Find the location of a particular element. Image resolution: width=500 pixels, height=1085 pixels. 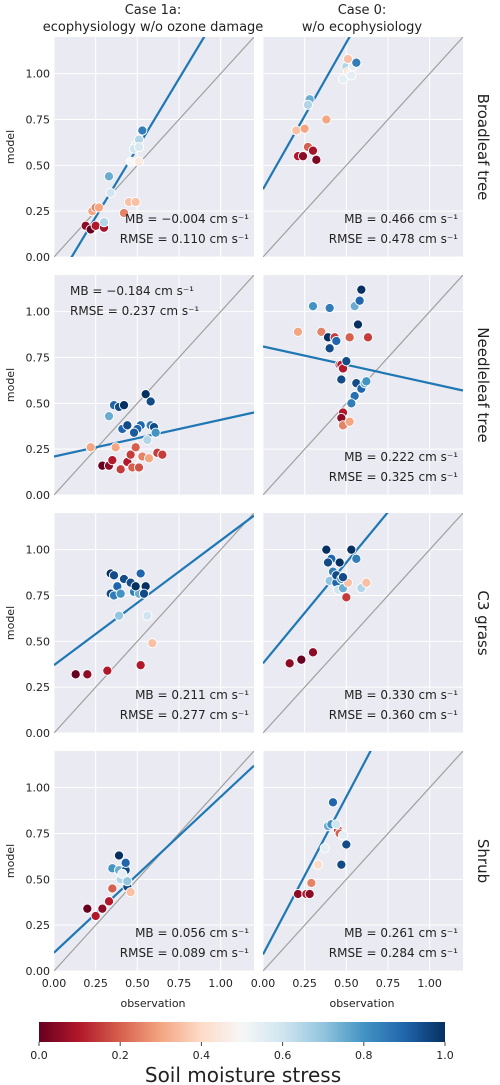

x-axis-label-left: observation is located at coordinates (152, 1003).